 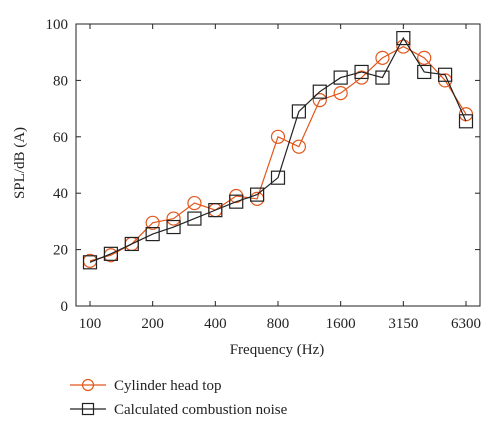 What do you see at coordinates (167, 386) in the screenshot?
I see `legend-label: Cylinder head top` at bounding box center [167, 386].